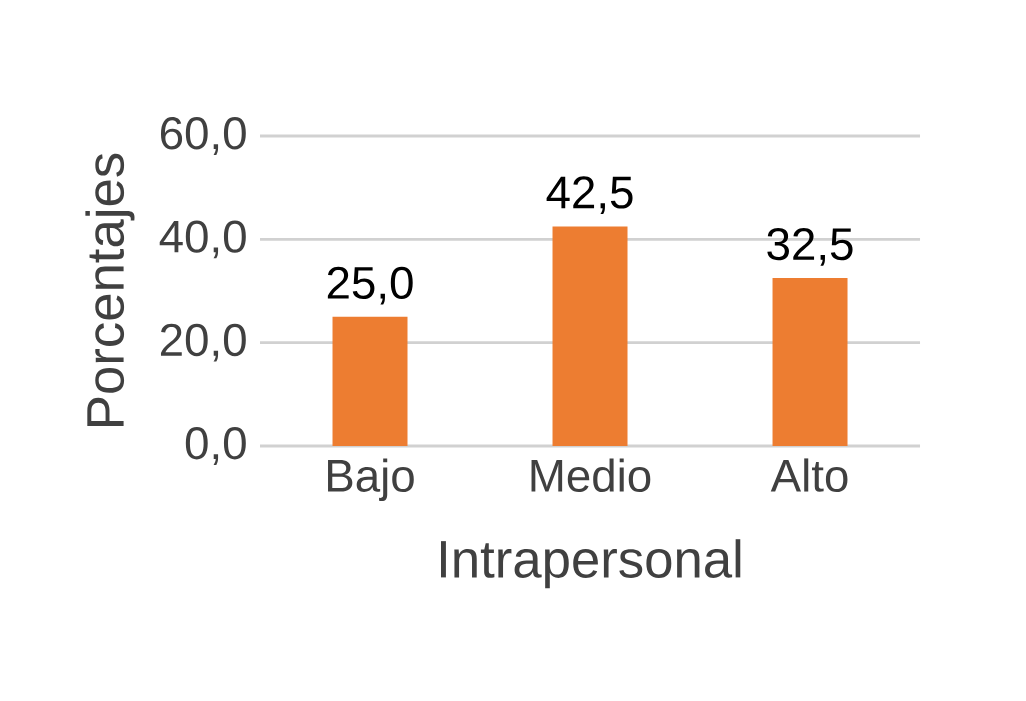 The width and height of the screenshot is (1026, 701). I want to click on x-tick-label: Medio, so click(591, 475).